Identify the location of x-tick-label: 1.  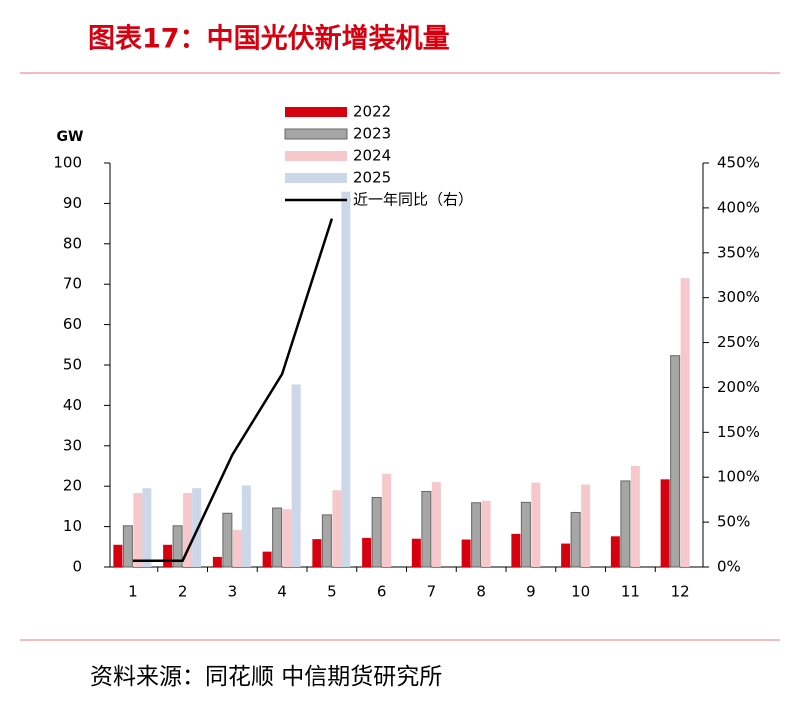
(133, 592).